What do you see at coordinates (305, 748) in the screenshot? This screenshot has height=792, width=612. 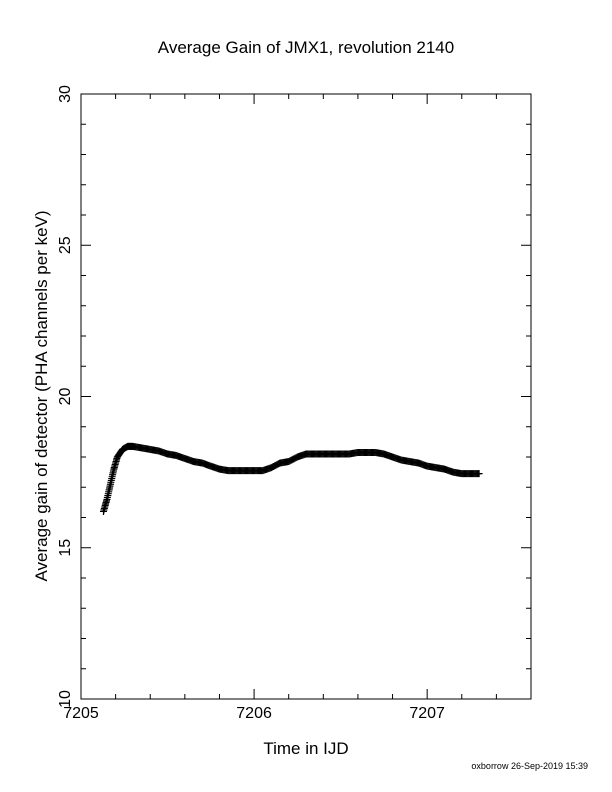 I see `x-axis-label: Time in IJD` at bounding box center [305, 748].